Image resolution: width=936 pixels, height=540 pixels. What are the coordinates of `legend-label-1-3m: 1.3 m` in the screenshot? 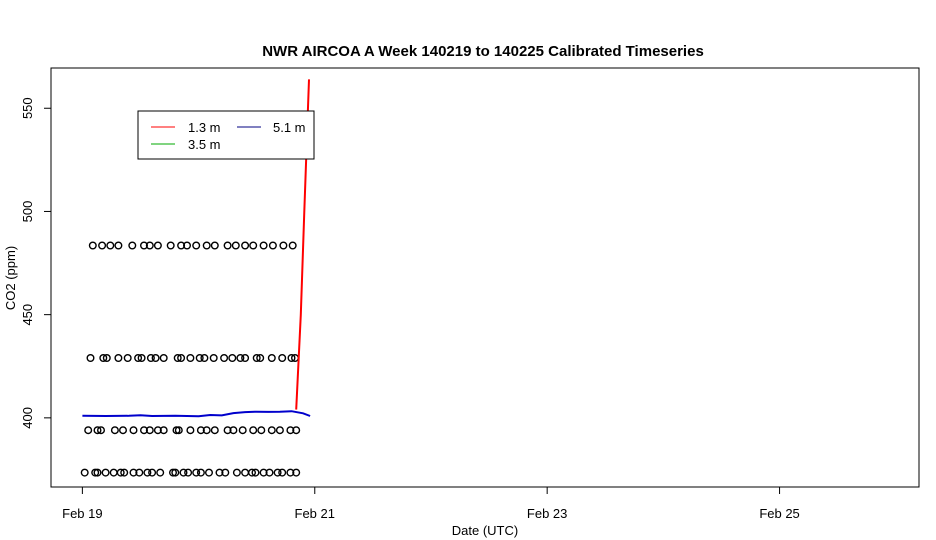 It's located at (204, 127).